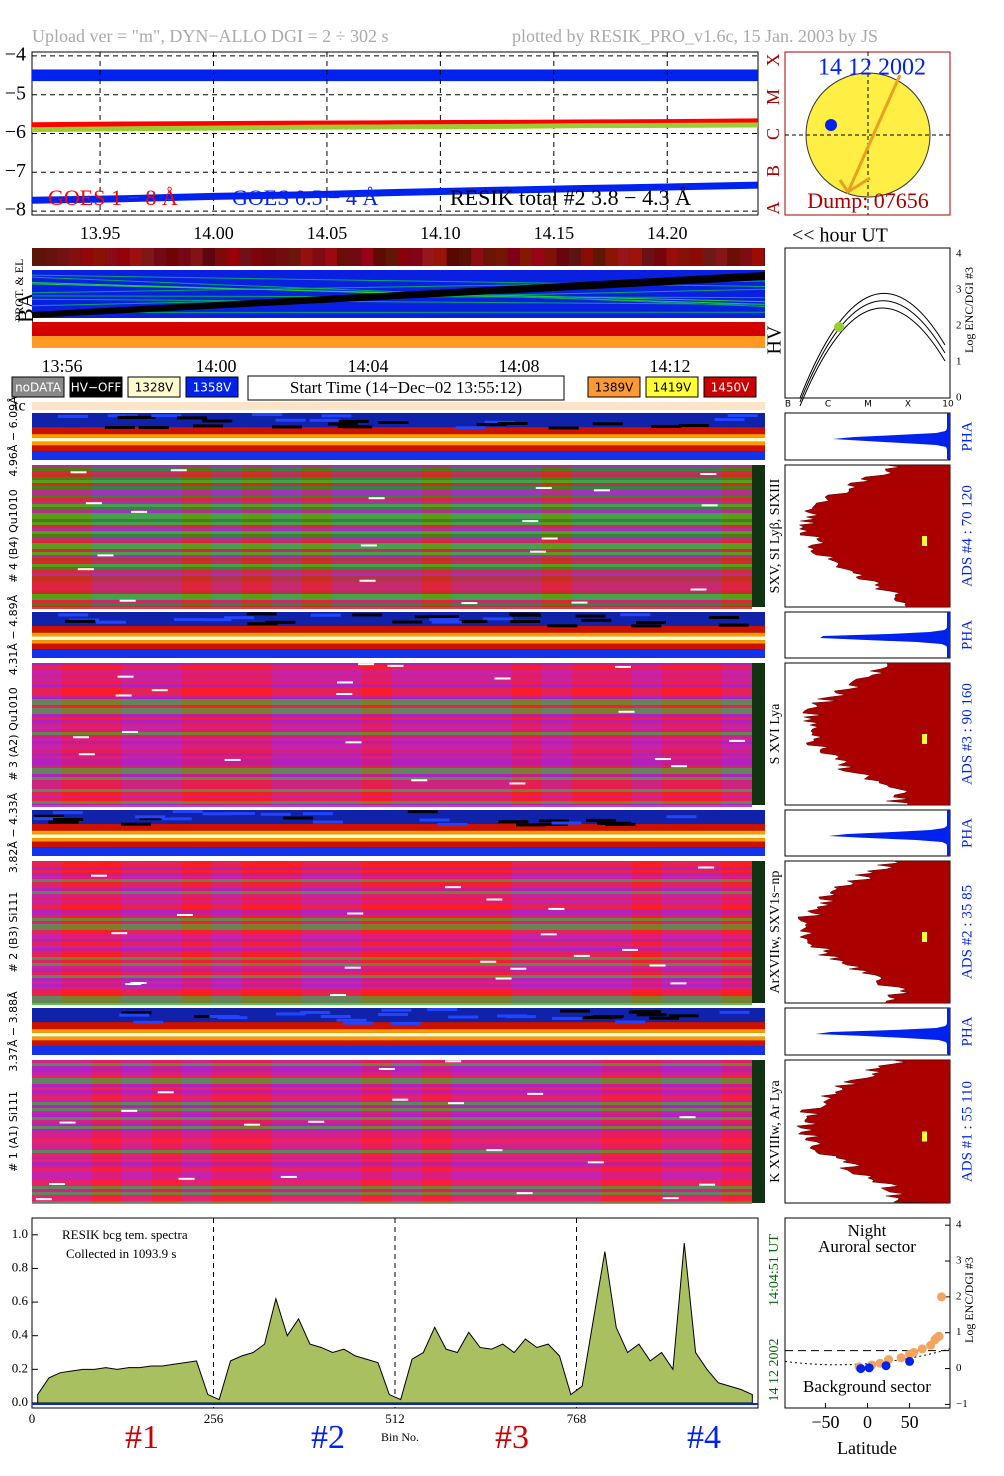 The width and height of the screenshot is (1004, 1476). Describe the element at coordinates (305, 197) in the screenshot. I see `legend-entry: GOES 0.5 − 4 Å` at that location.